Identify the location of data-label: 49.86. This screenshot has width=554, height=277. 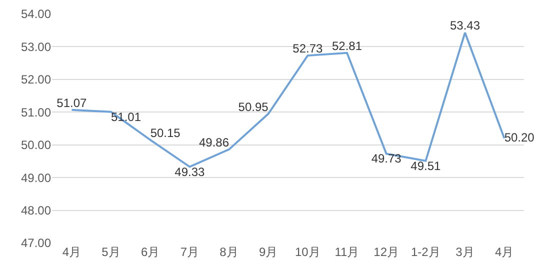
(214, 142).